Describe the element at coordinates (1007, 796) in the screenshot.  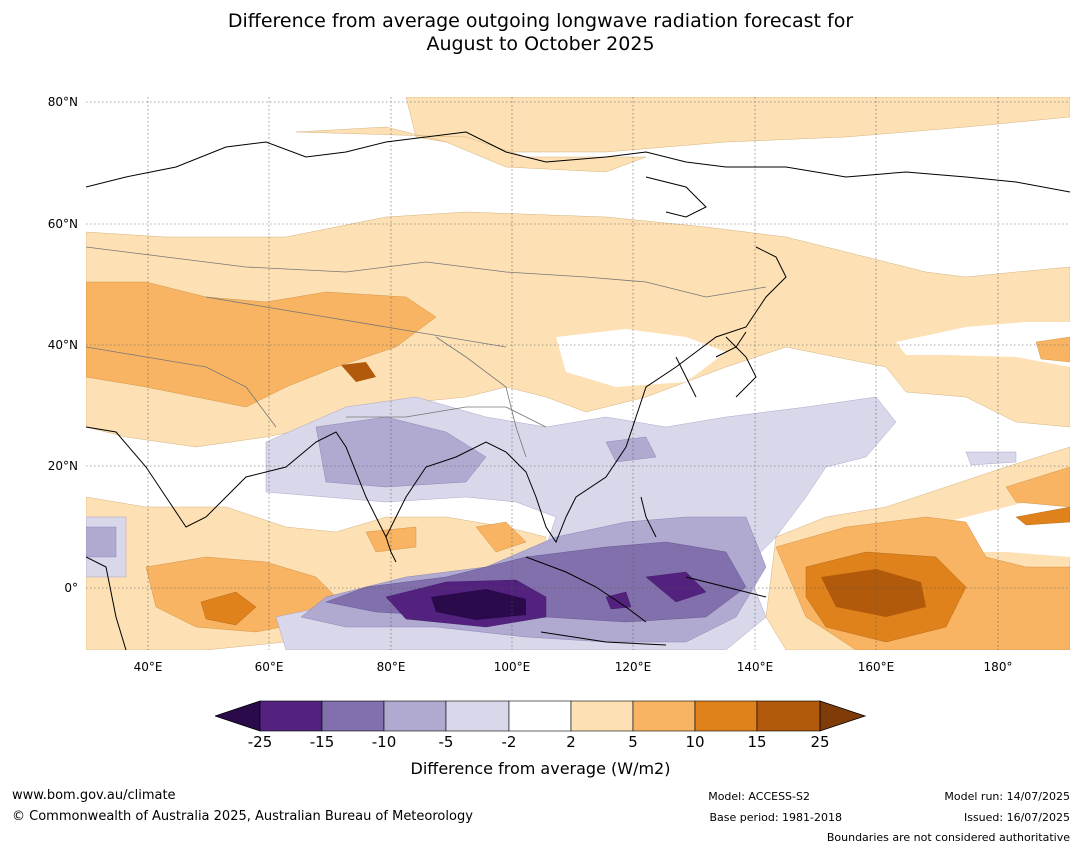
I see `model-run: Model run: 14/07/2025` at that location.